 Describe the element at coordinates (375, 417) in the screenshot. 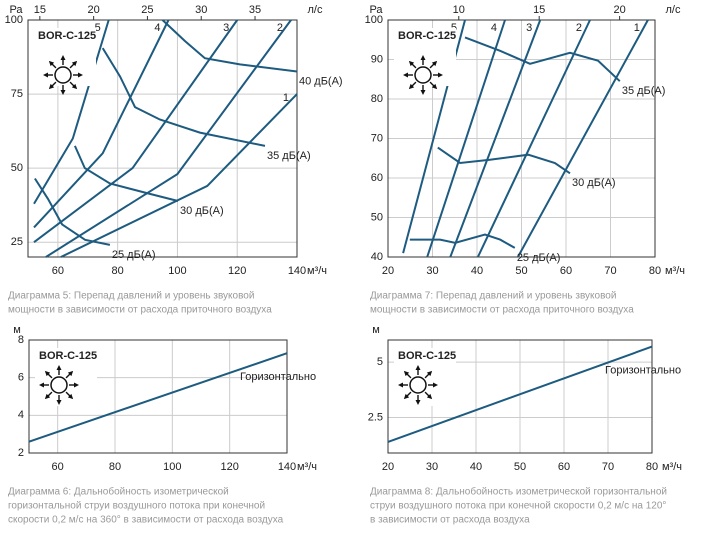

I see `y-tick-label: 2.5` at that location.